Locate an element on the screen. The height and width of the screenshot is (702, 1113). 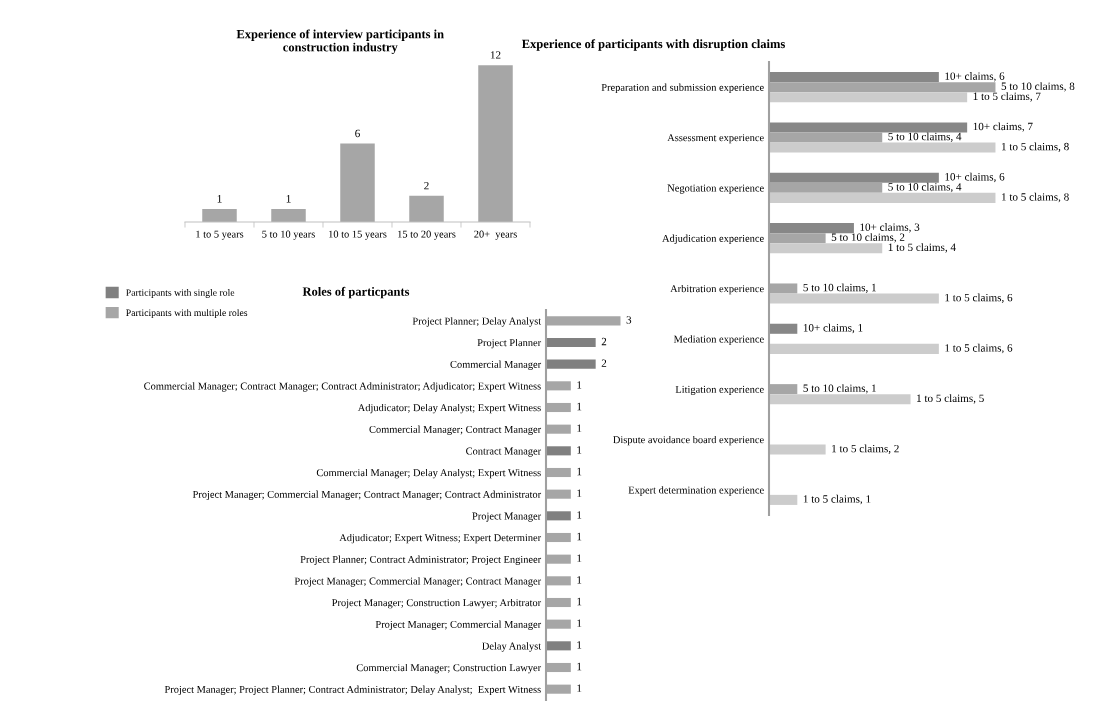
x-tick-label: 10 to 15 years is located at coordinates (358, 235).